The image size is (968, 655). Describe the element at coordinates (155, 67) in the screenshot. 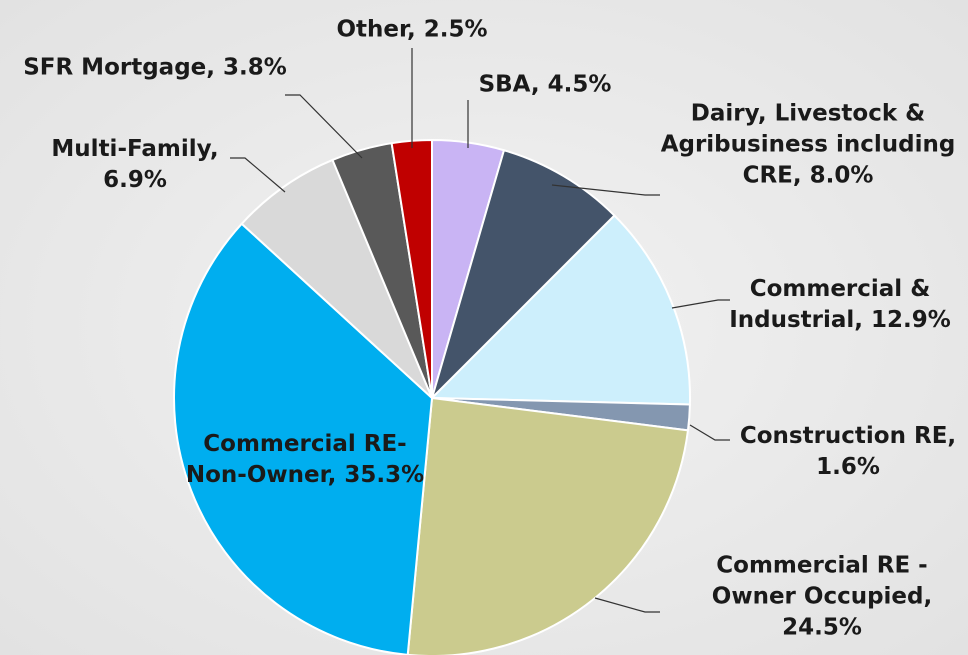

I see `slice-label: SFR Mortgage, 3.8%` at that location.